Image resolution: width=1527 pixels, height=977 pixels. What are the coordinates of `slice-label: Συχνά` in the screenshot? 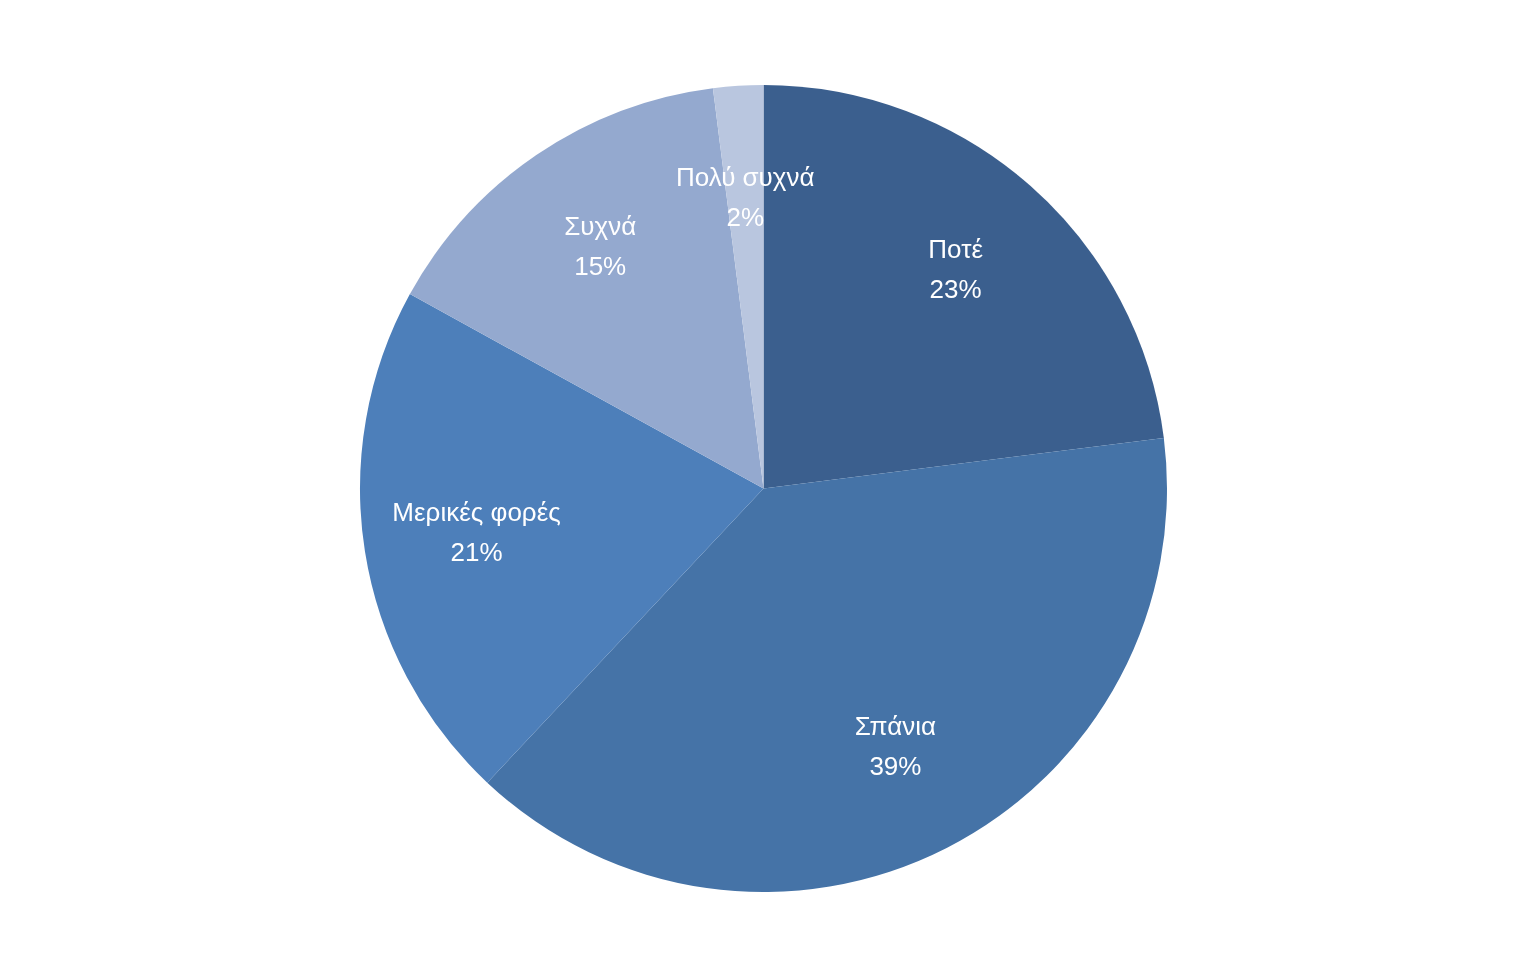 It's located at (600, 226).